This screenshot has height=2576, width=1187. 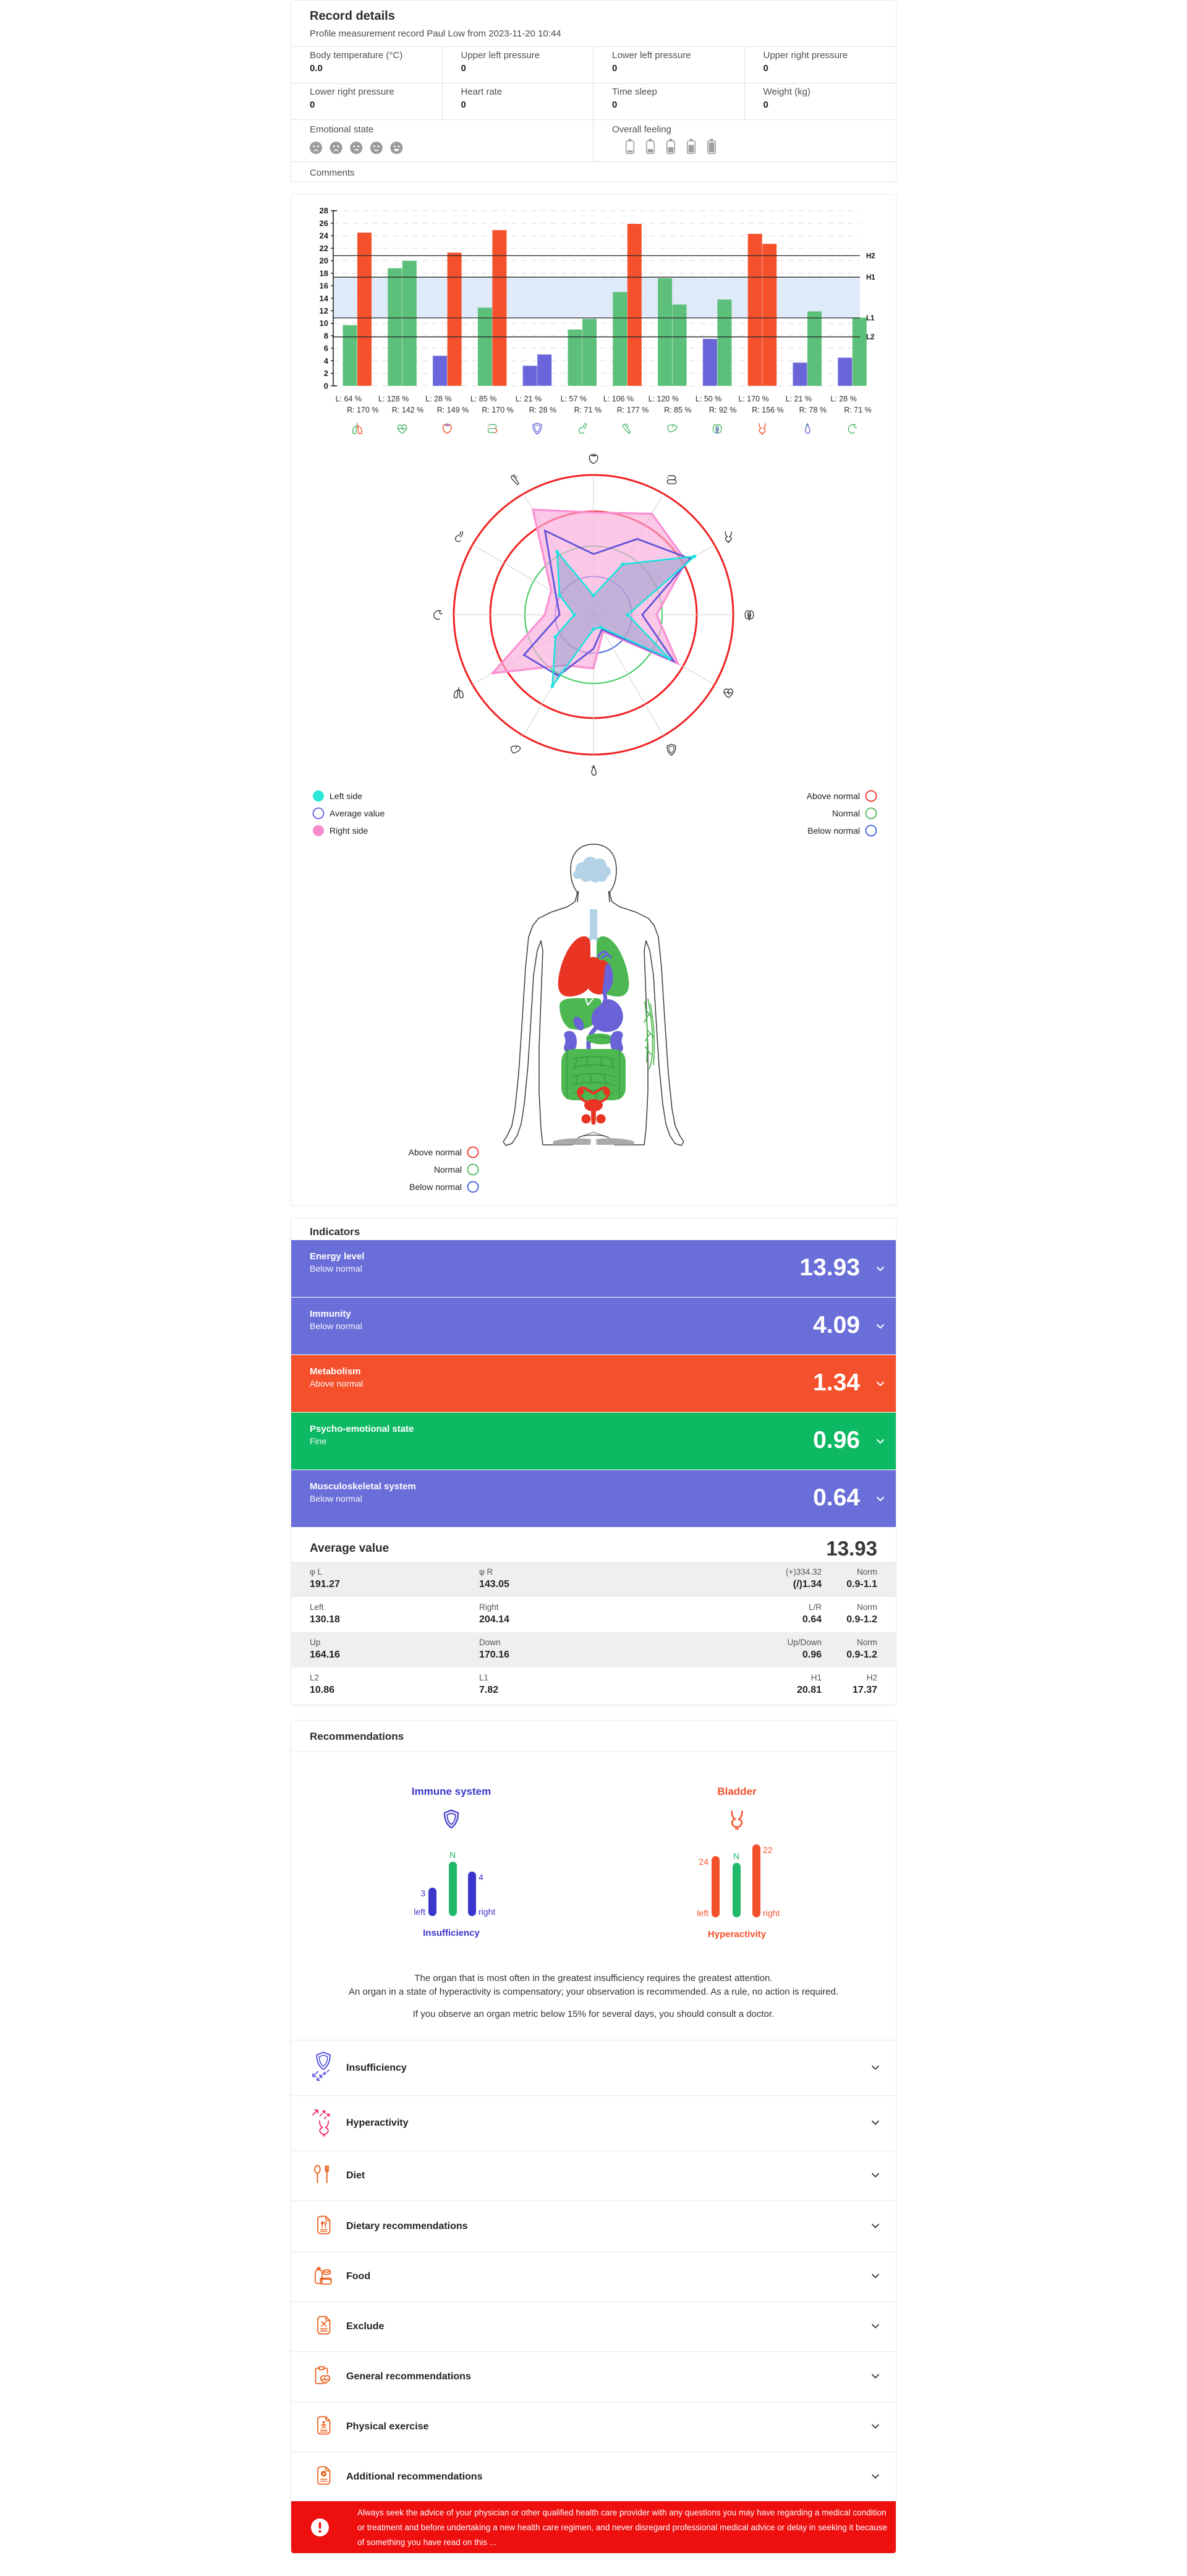 What do you see at coordinates (870, 338) in the screenshot?
I see `svg-text: L2` at bounding box center [870, 338].